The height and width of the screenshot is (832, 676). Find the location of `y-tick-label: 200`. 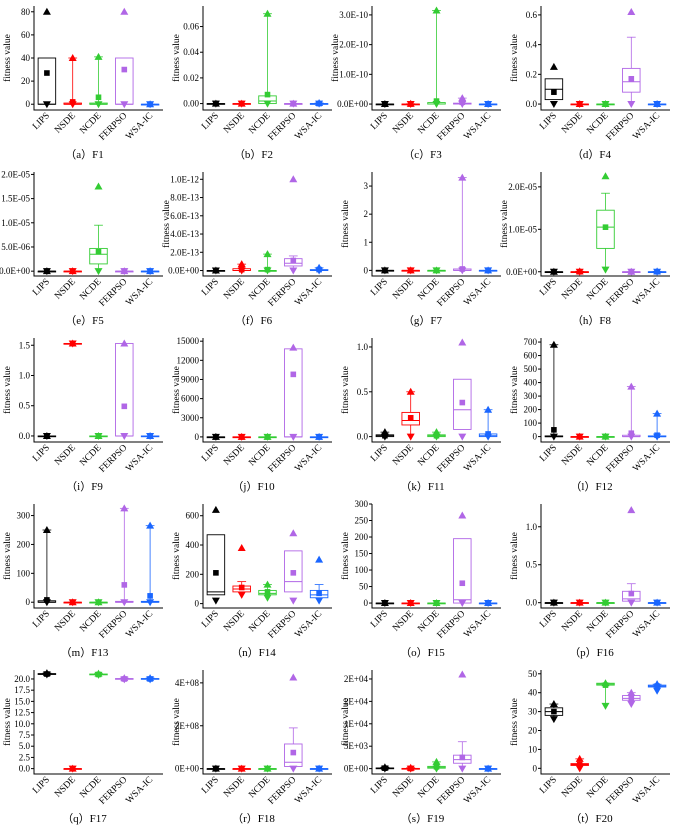

y-tick-label: 200 is located at coordinates (24, 544).